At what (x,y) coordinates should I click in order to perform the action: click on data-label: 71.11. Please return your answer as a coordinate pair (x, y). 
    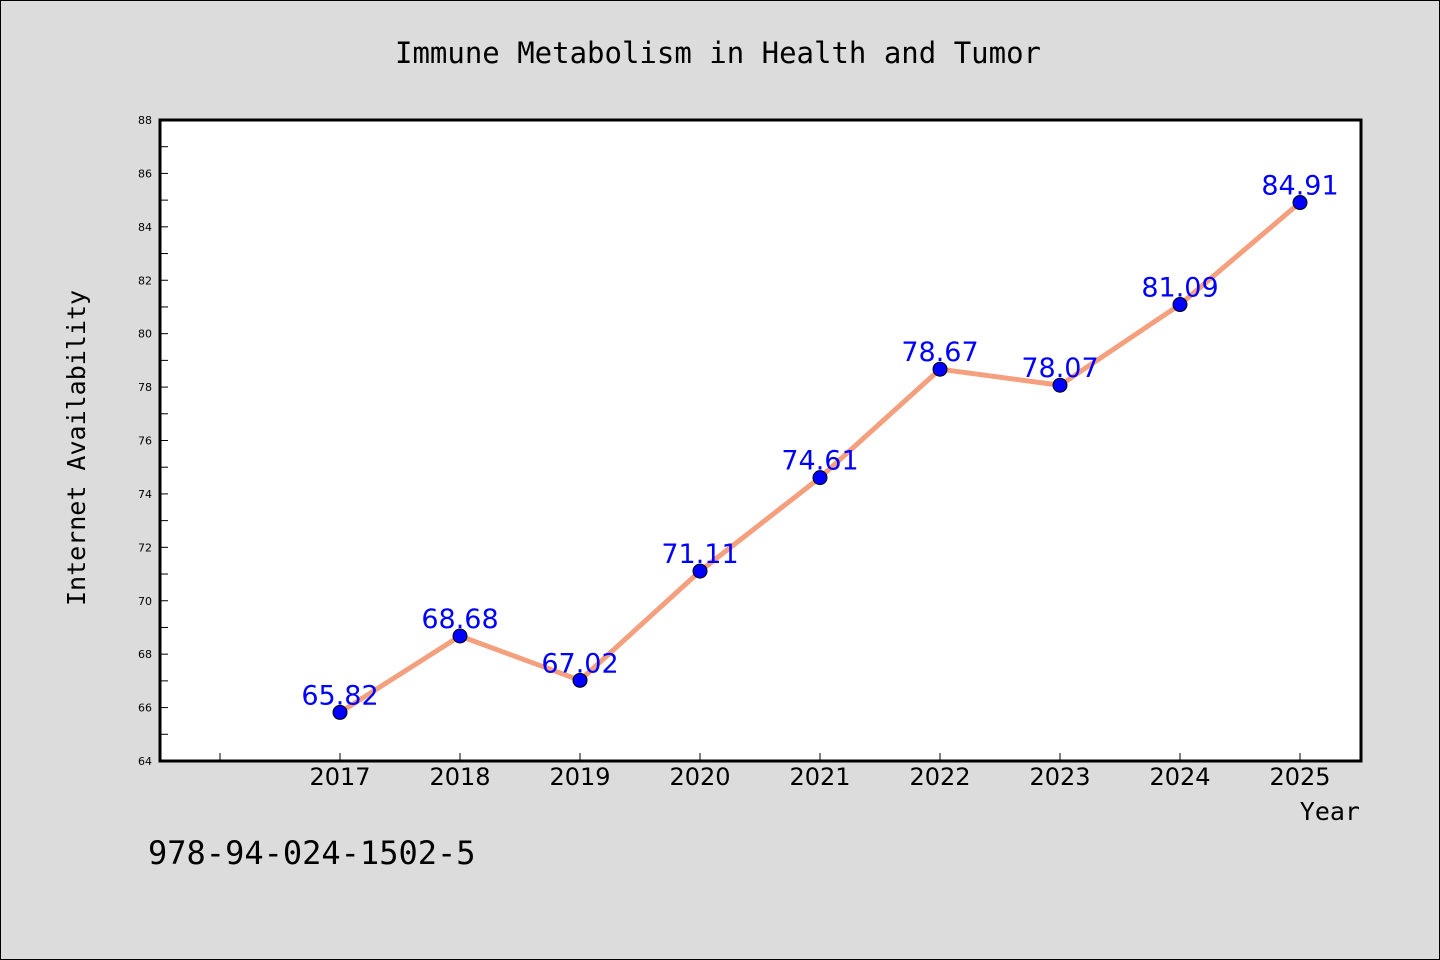
    Looking at the image, I should click on (699, 554).